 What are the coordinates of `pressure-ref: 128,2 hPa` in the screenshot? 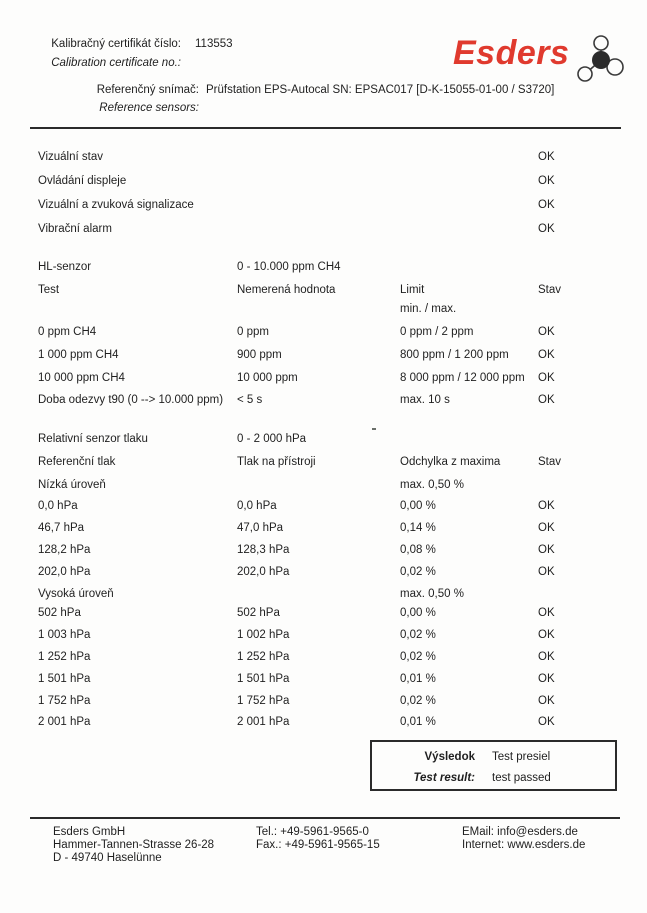 It's located at (64, 550).